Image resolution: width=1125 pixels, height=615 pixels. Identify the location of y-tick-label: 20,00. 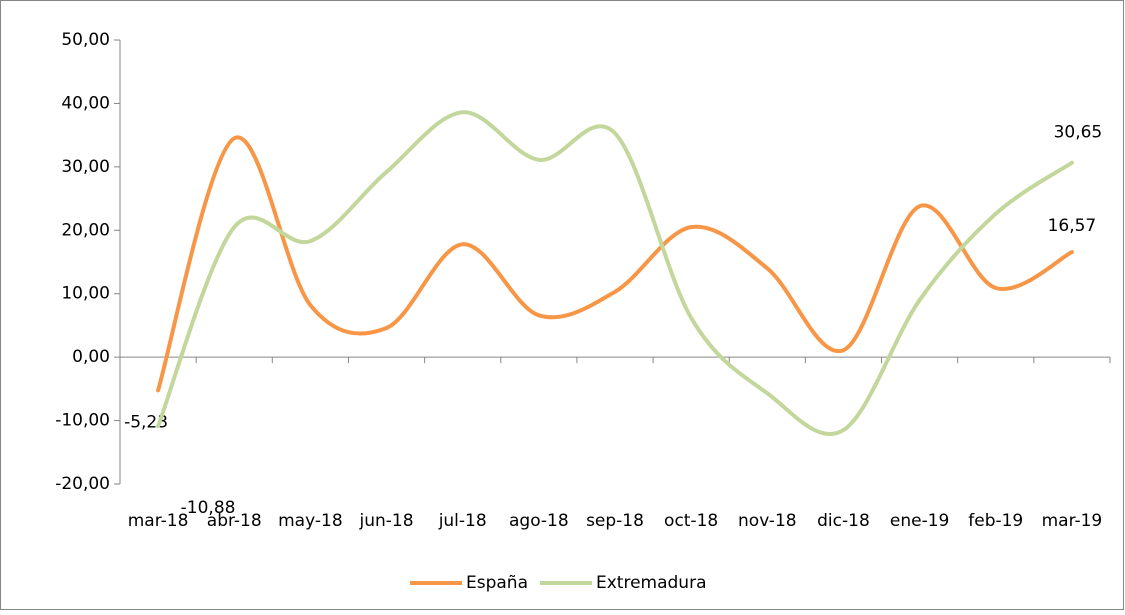
(85, 230).